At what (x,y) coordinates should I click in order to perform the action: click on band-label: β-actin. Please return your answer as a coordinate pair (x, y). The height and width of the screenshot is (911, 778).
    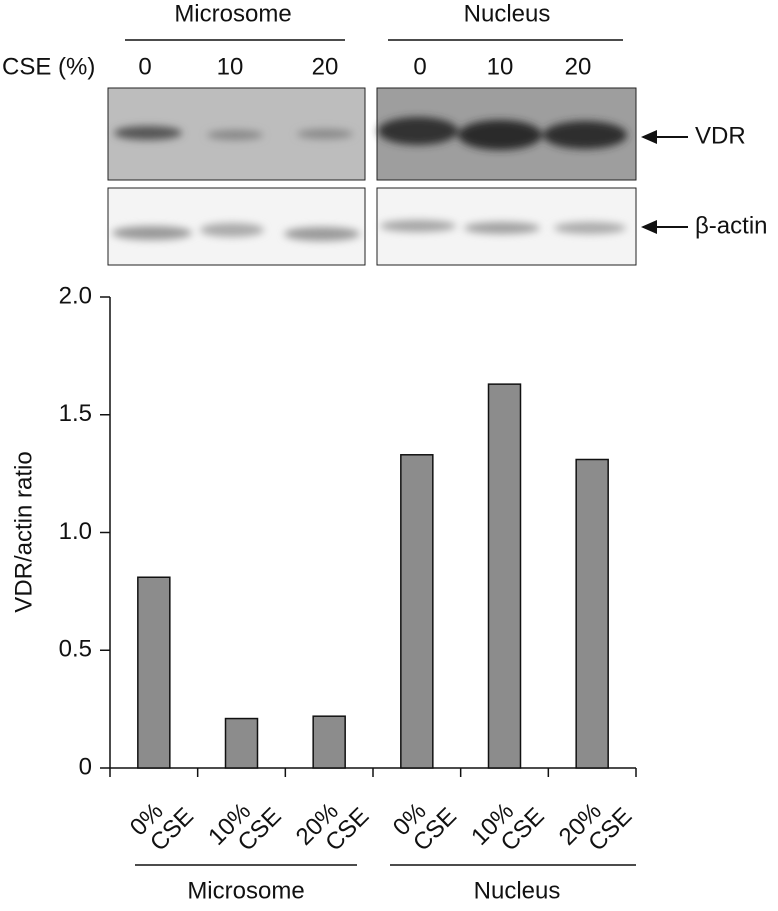
    Looking at the image, I should click on (731, 225).